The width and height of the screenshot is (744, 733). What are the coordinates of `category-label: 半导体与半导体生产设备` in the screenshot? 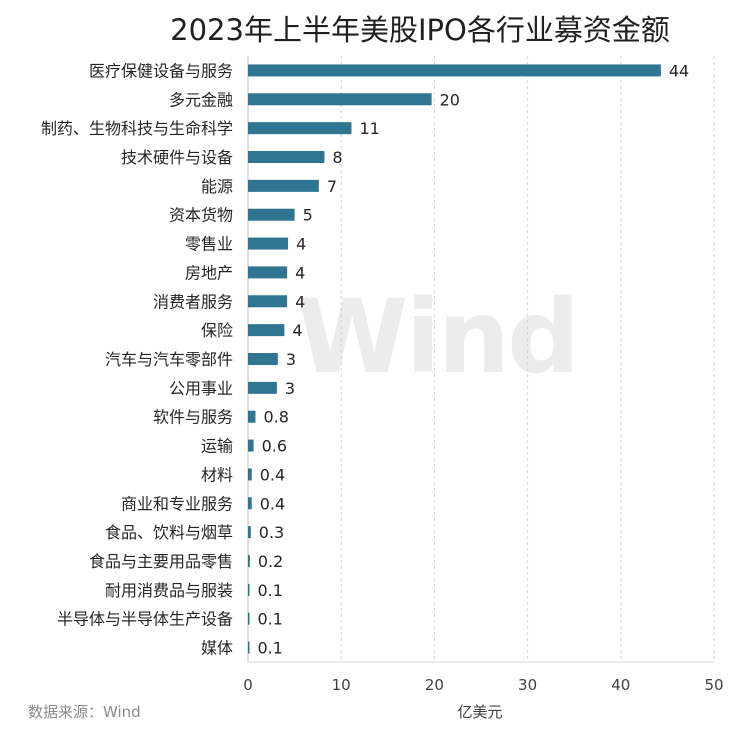 It's located at (145, 619).